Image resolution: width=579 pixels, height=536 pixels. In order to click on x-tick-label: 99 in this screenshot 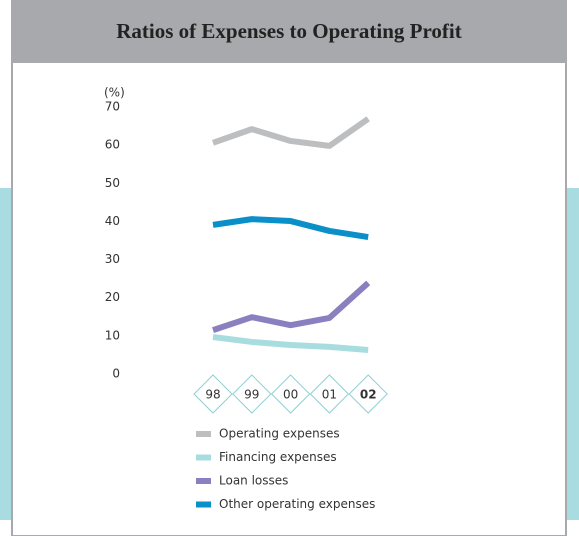, I will do `click(251, 395)`.